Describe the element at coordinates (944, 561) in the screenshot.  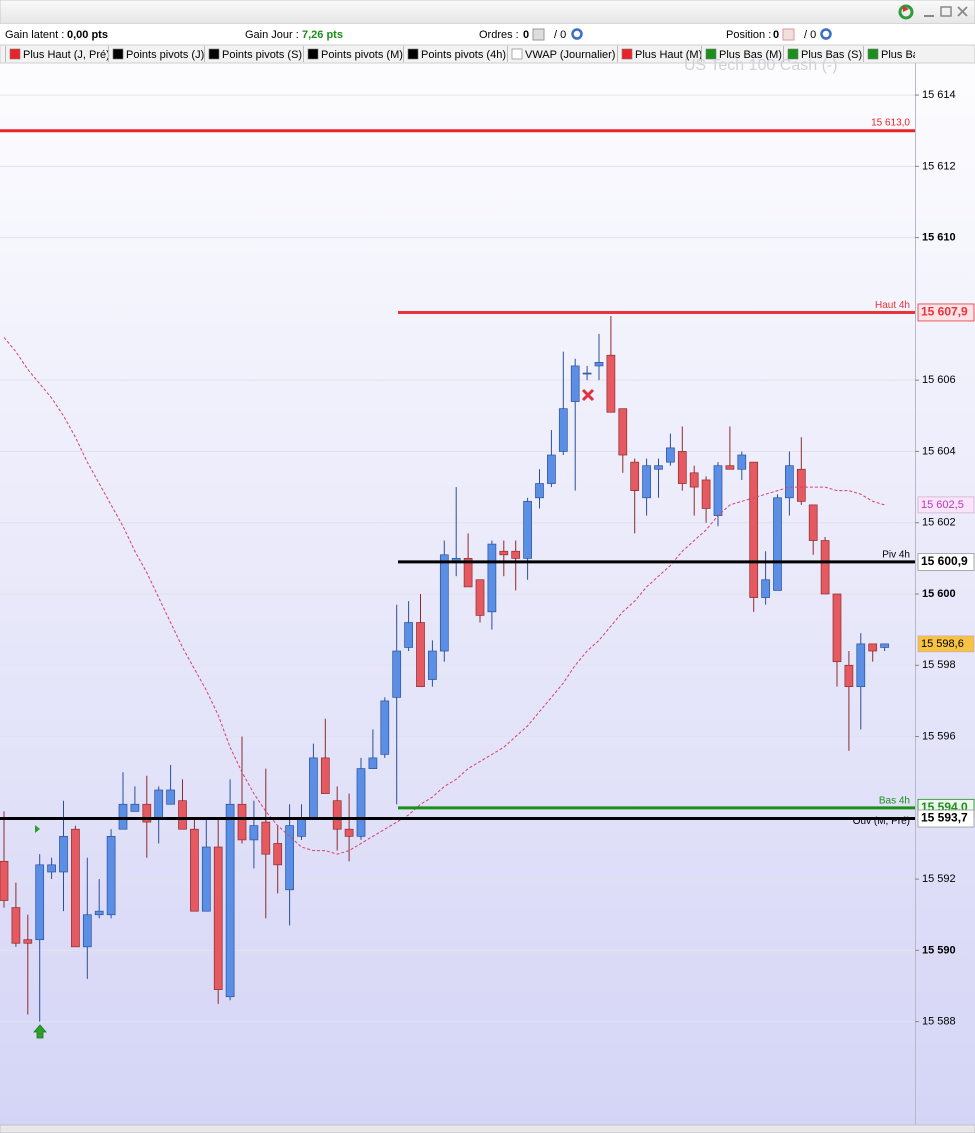
I see `level-price: 15 600,9` at that location.